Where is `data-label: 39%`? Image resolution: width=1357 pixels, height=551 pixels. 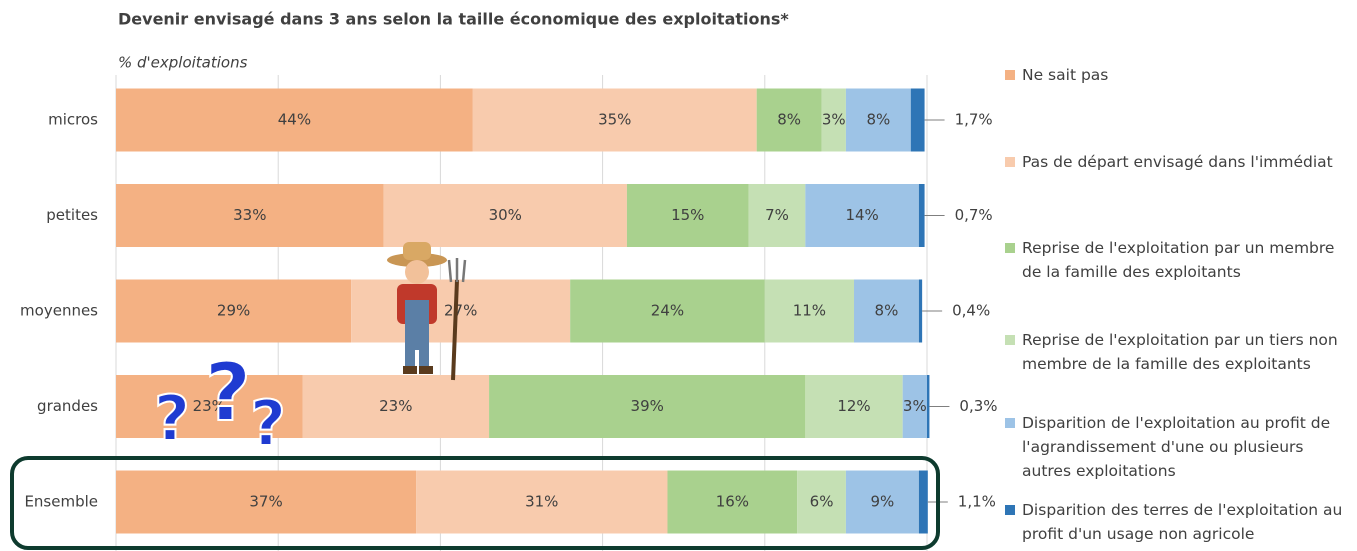
data-label: 39% is located at coordinates (647, 406).